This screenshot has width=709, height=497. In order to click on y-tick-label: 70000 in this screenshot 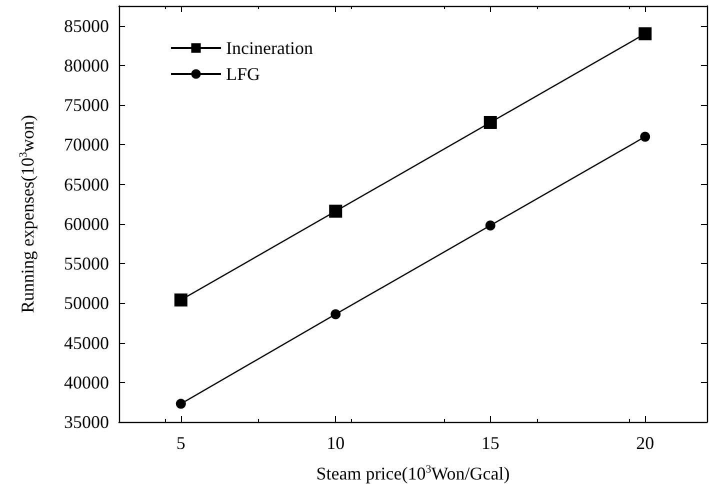, I will do `click(86, 144)`.